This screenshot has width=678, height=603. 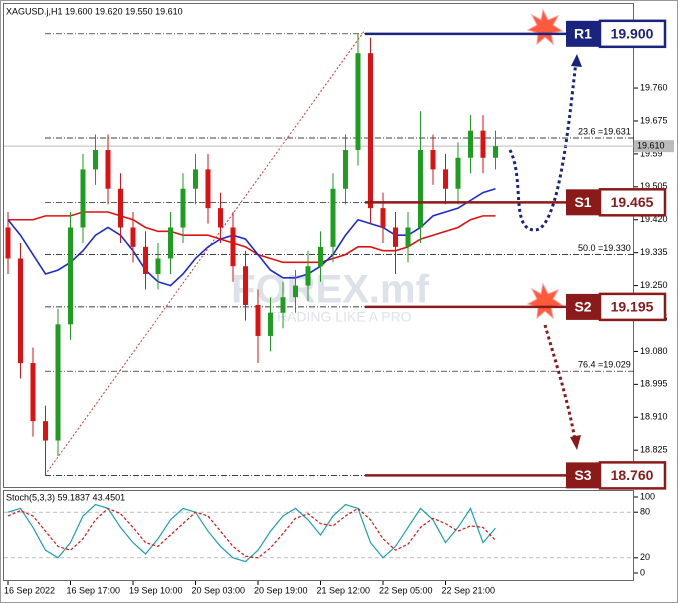 What do you see at coordinates (654, 252) in the screenshot?
I see `y-tick-label: 19.335` at bounding box center [654, 252].